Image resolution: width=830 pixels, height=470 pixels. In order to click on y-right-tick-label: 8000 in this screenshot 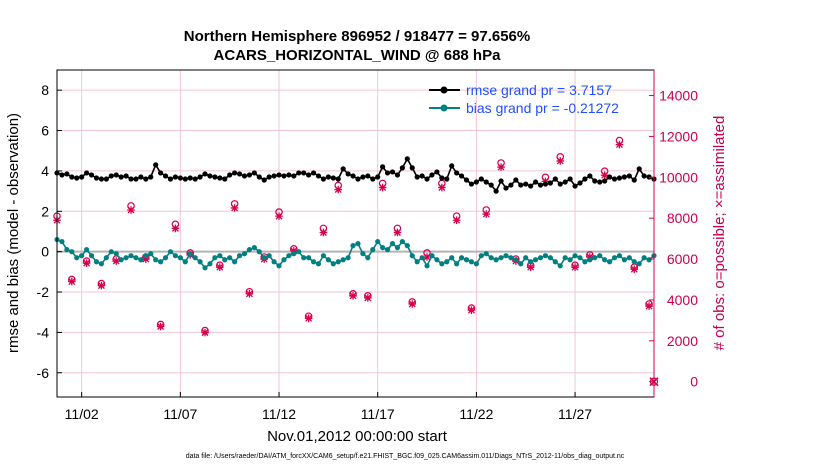, I will do `click(682, 218)`.